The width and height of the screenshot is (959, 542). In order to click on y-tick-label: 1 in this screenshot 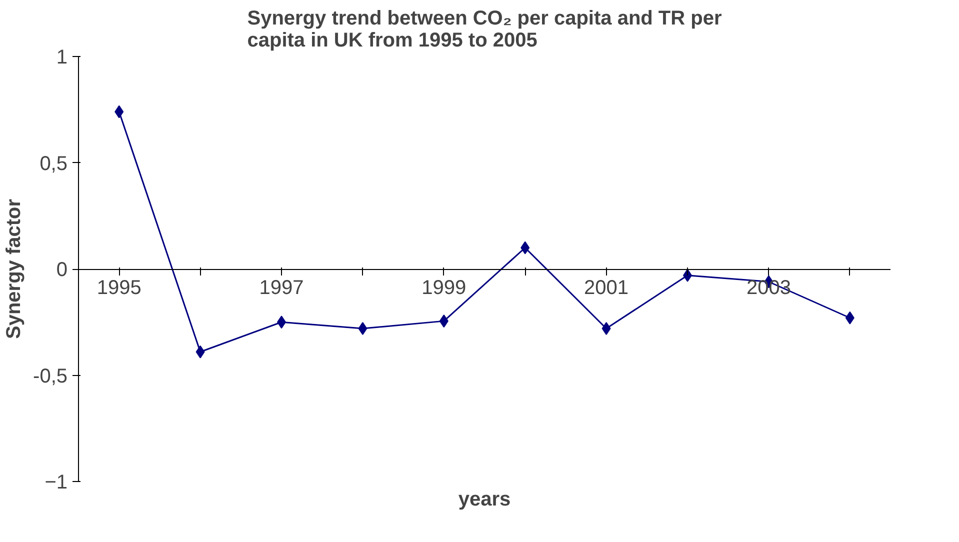, I will do `click(62, 57)`.